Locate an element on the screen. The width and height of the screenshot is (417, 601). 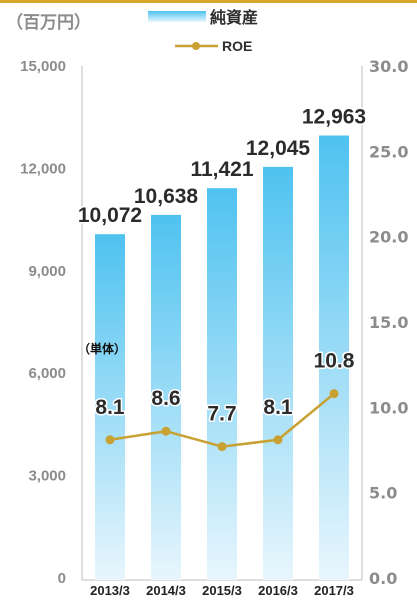
legend: 純資産 ROE is located at coordinates (203, 31).